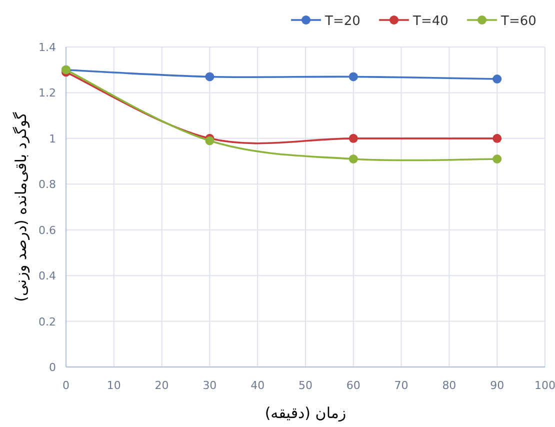 This screenshot has height=427, width=555. I want to click on x-tick-label: 30, so click(209, 385).